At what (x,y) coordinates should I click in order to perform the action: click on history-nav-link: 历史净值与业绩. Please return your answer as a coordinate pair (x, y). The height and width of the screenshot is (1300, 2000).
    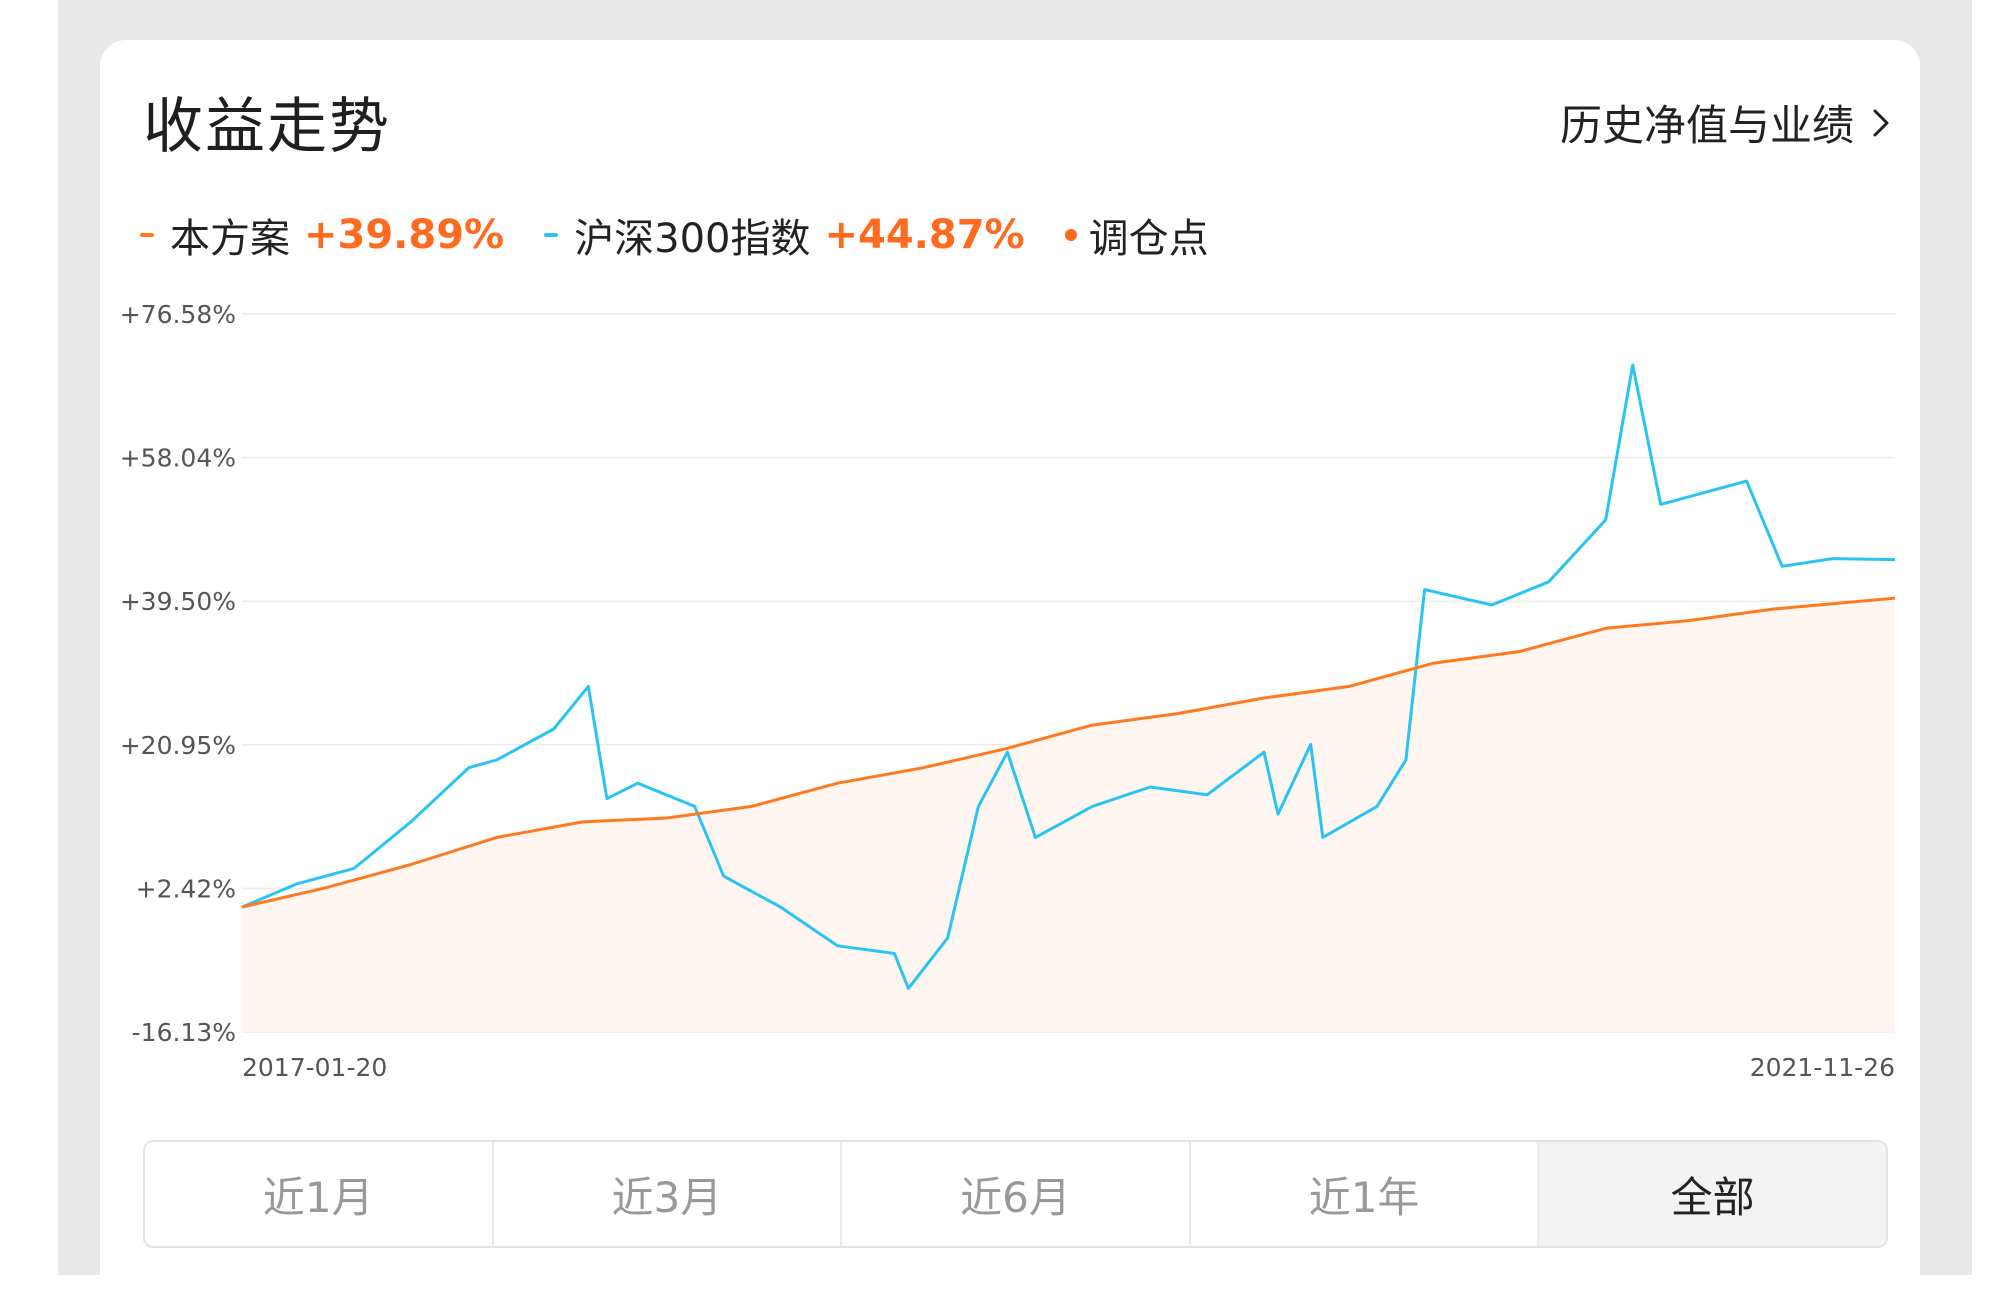
    Looking at the image, I should click on (1725, 122).